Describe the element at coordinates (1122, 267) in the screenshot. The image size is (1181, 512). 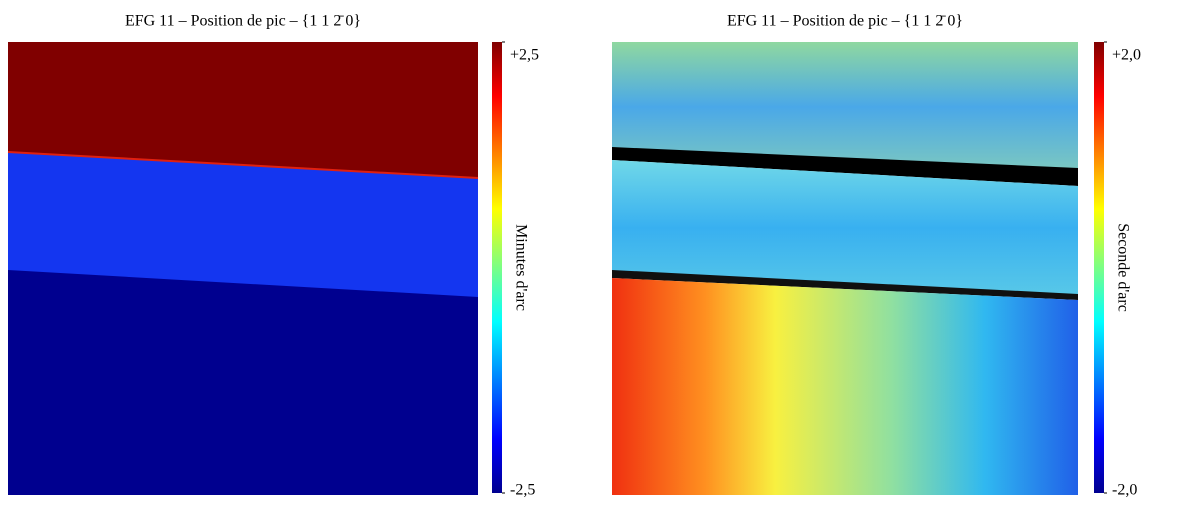
I see `colorbar-label: Seconde d'arc` at that location.